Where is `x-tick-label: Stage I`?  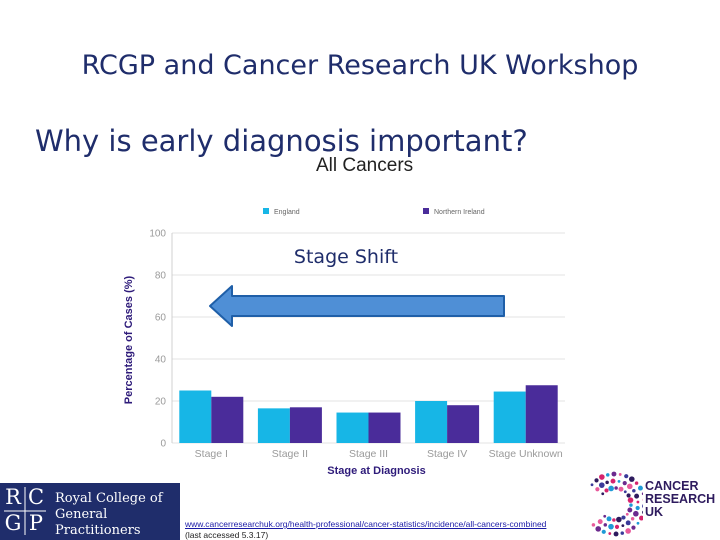
x-tick-label: Stage I is located at coordinates (211, 454).